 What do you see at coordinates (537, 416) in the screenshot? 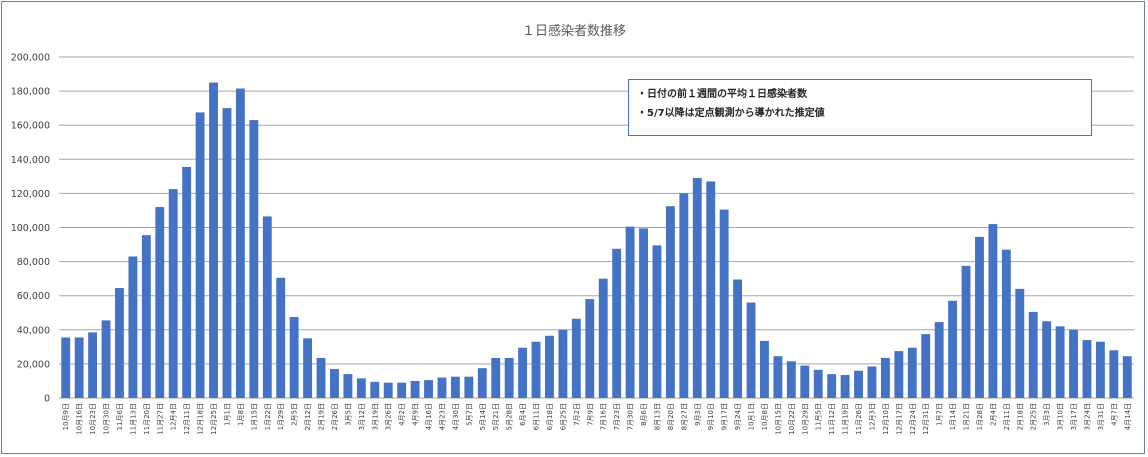
I see `x-tick-label: 6月11日` at bounding box center [537, 416].